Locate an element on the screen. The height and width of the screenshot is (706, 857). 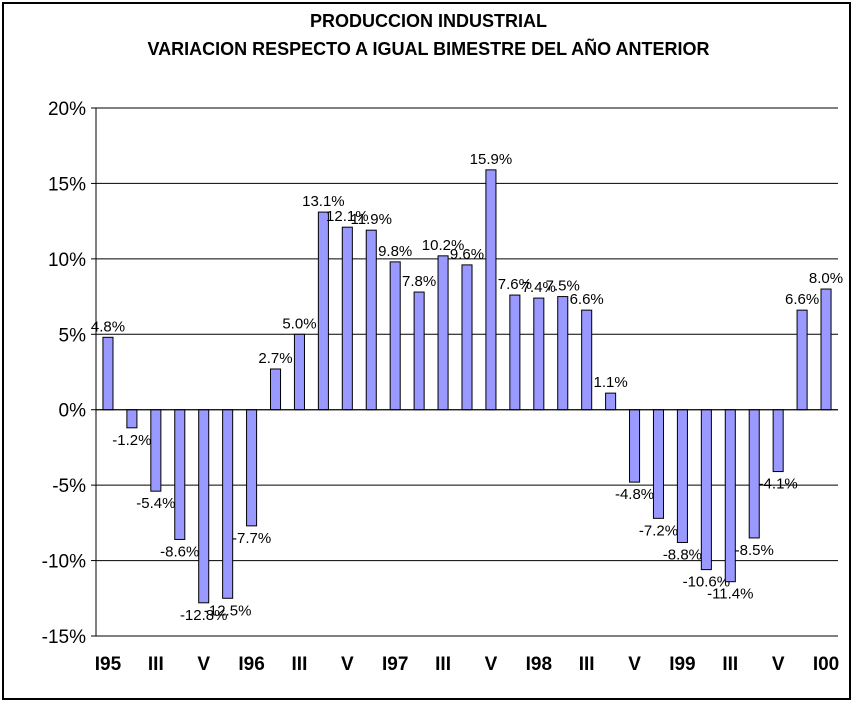
data-label: 4.8% is located at coordinates (108, 326).